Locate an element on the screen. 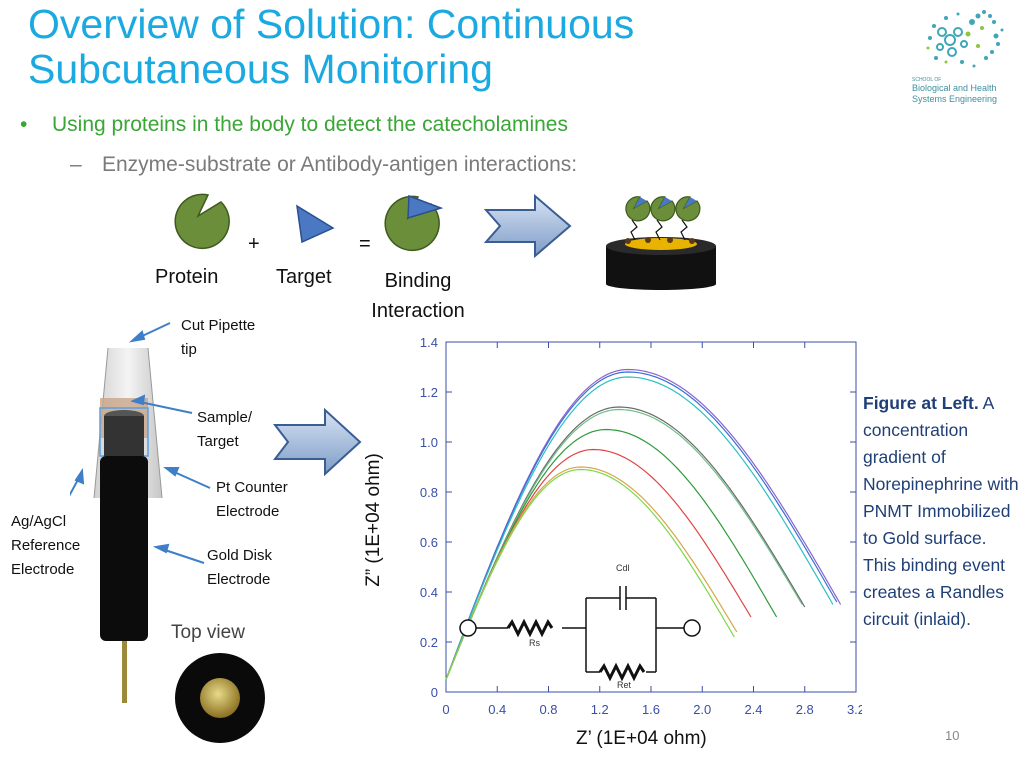 The image size is (1024, 768). sample-line-2: Target is located at coordinates (218, 441).